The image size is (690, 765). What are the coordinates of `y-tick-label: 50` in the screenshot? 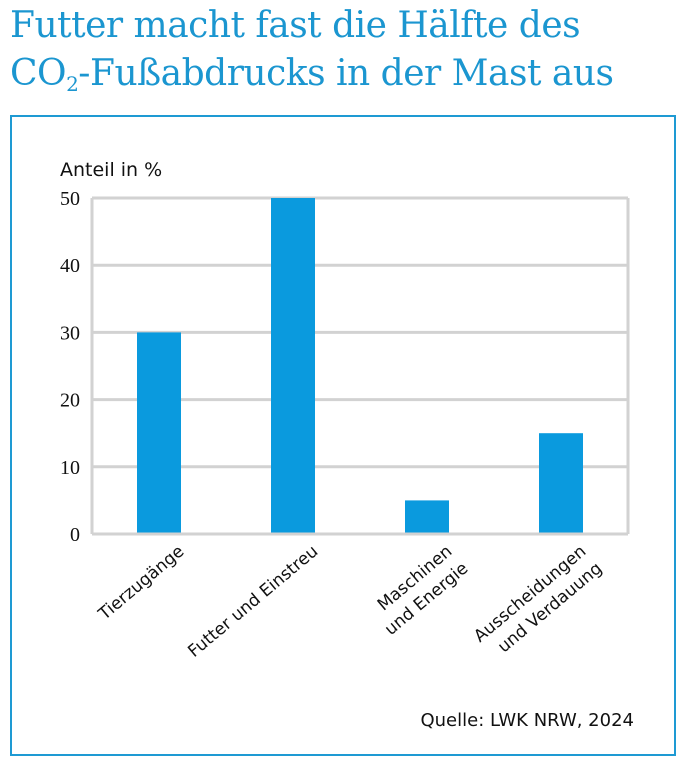 It's located at (70, 199).